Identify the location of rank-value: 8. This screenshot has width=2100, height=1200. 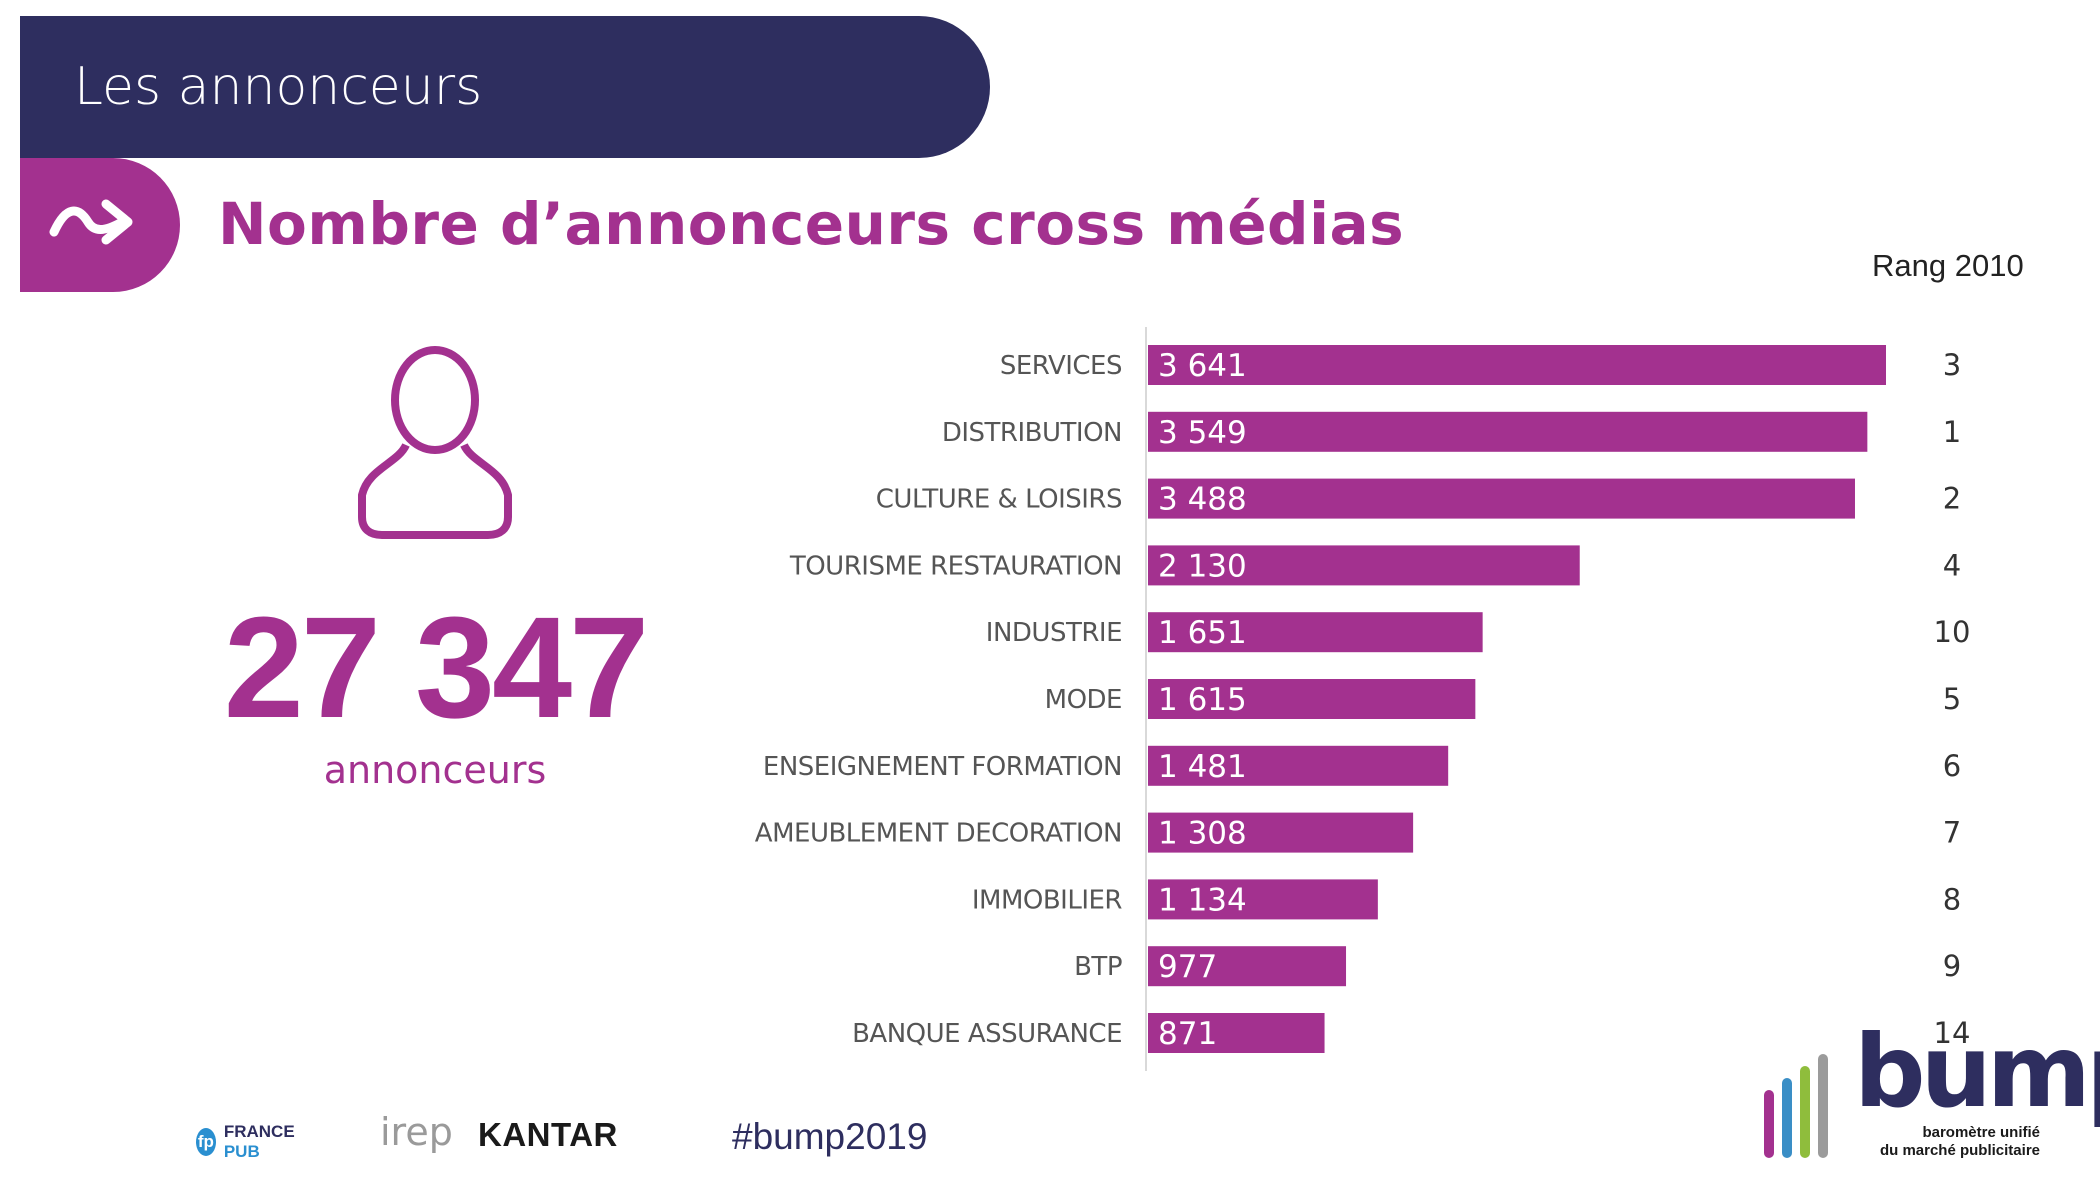
(1952, 899).